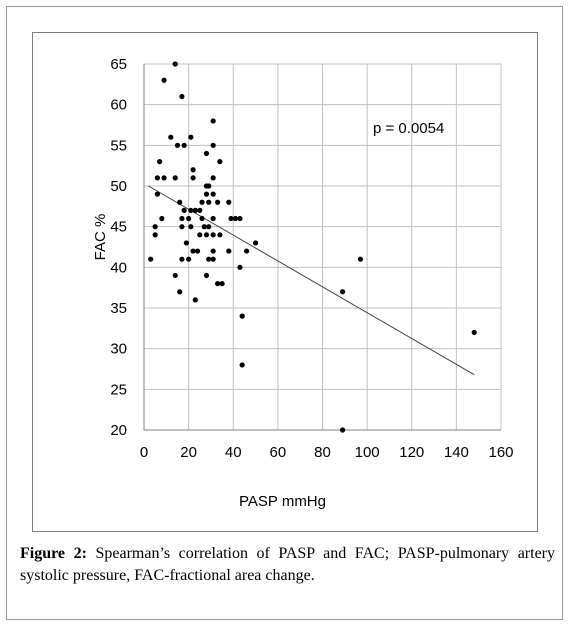 The height and width of the screenshot is (627, 571). I want to click on x-tick-label: 20, so click(188, 452).